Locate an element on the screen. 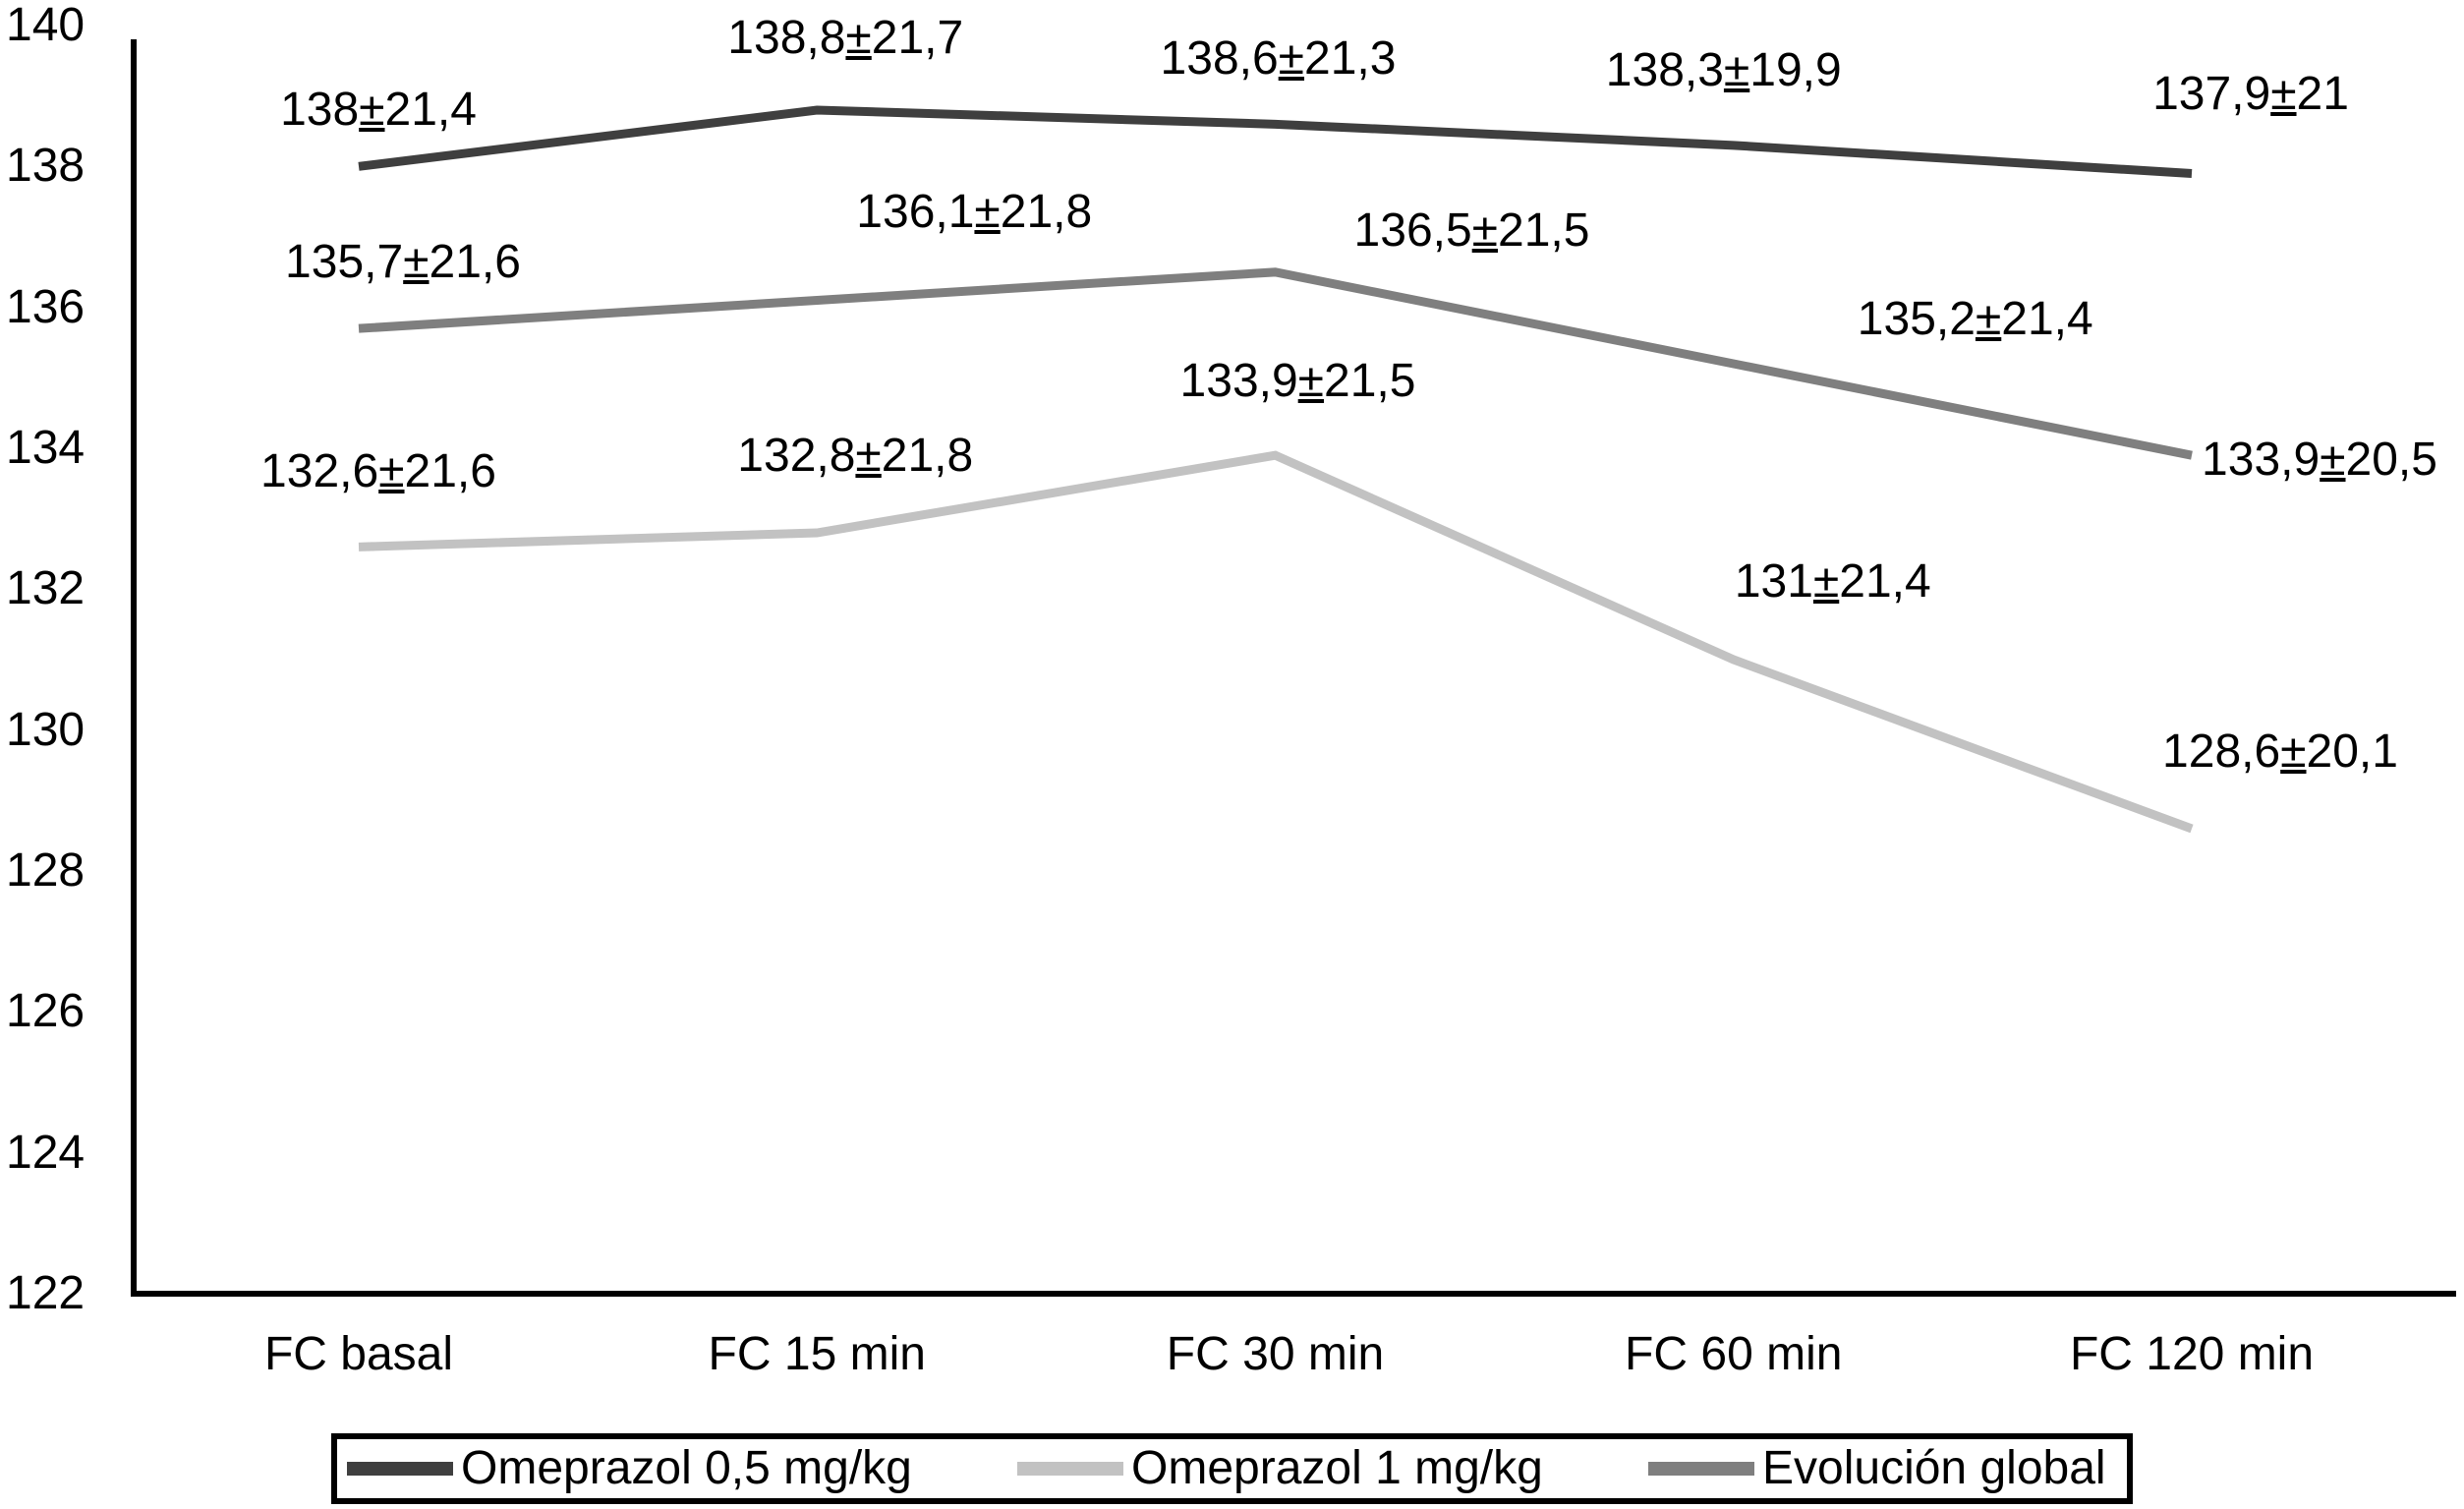  data-label: 133,9±21,5 is located at coordinates (1297, 381).